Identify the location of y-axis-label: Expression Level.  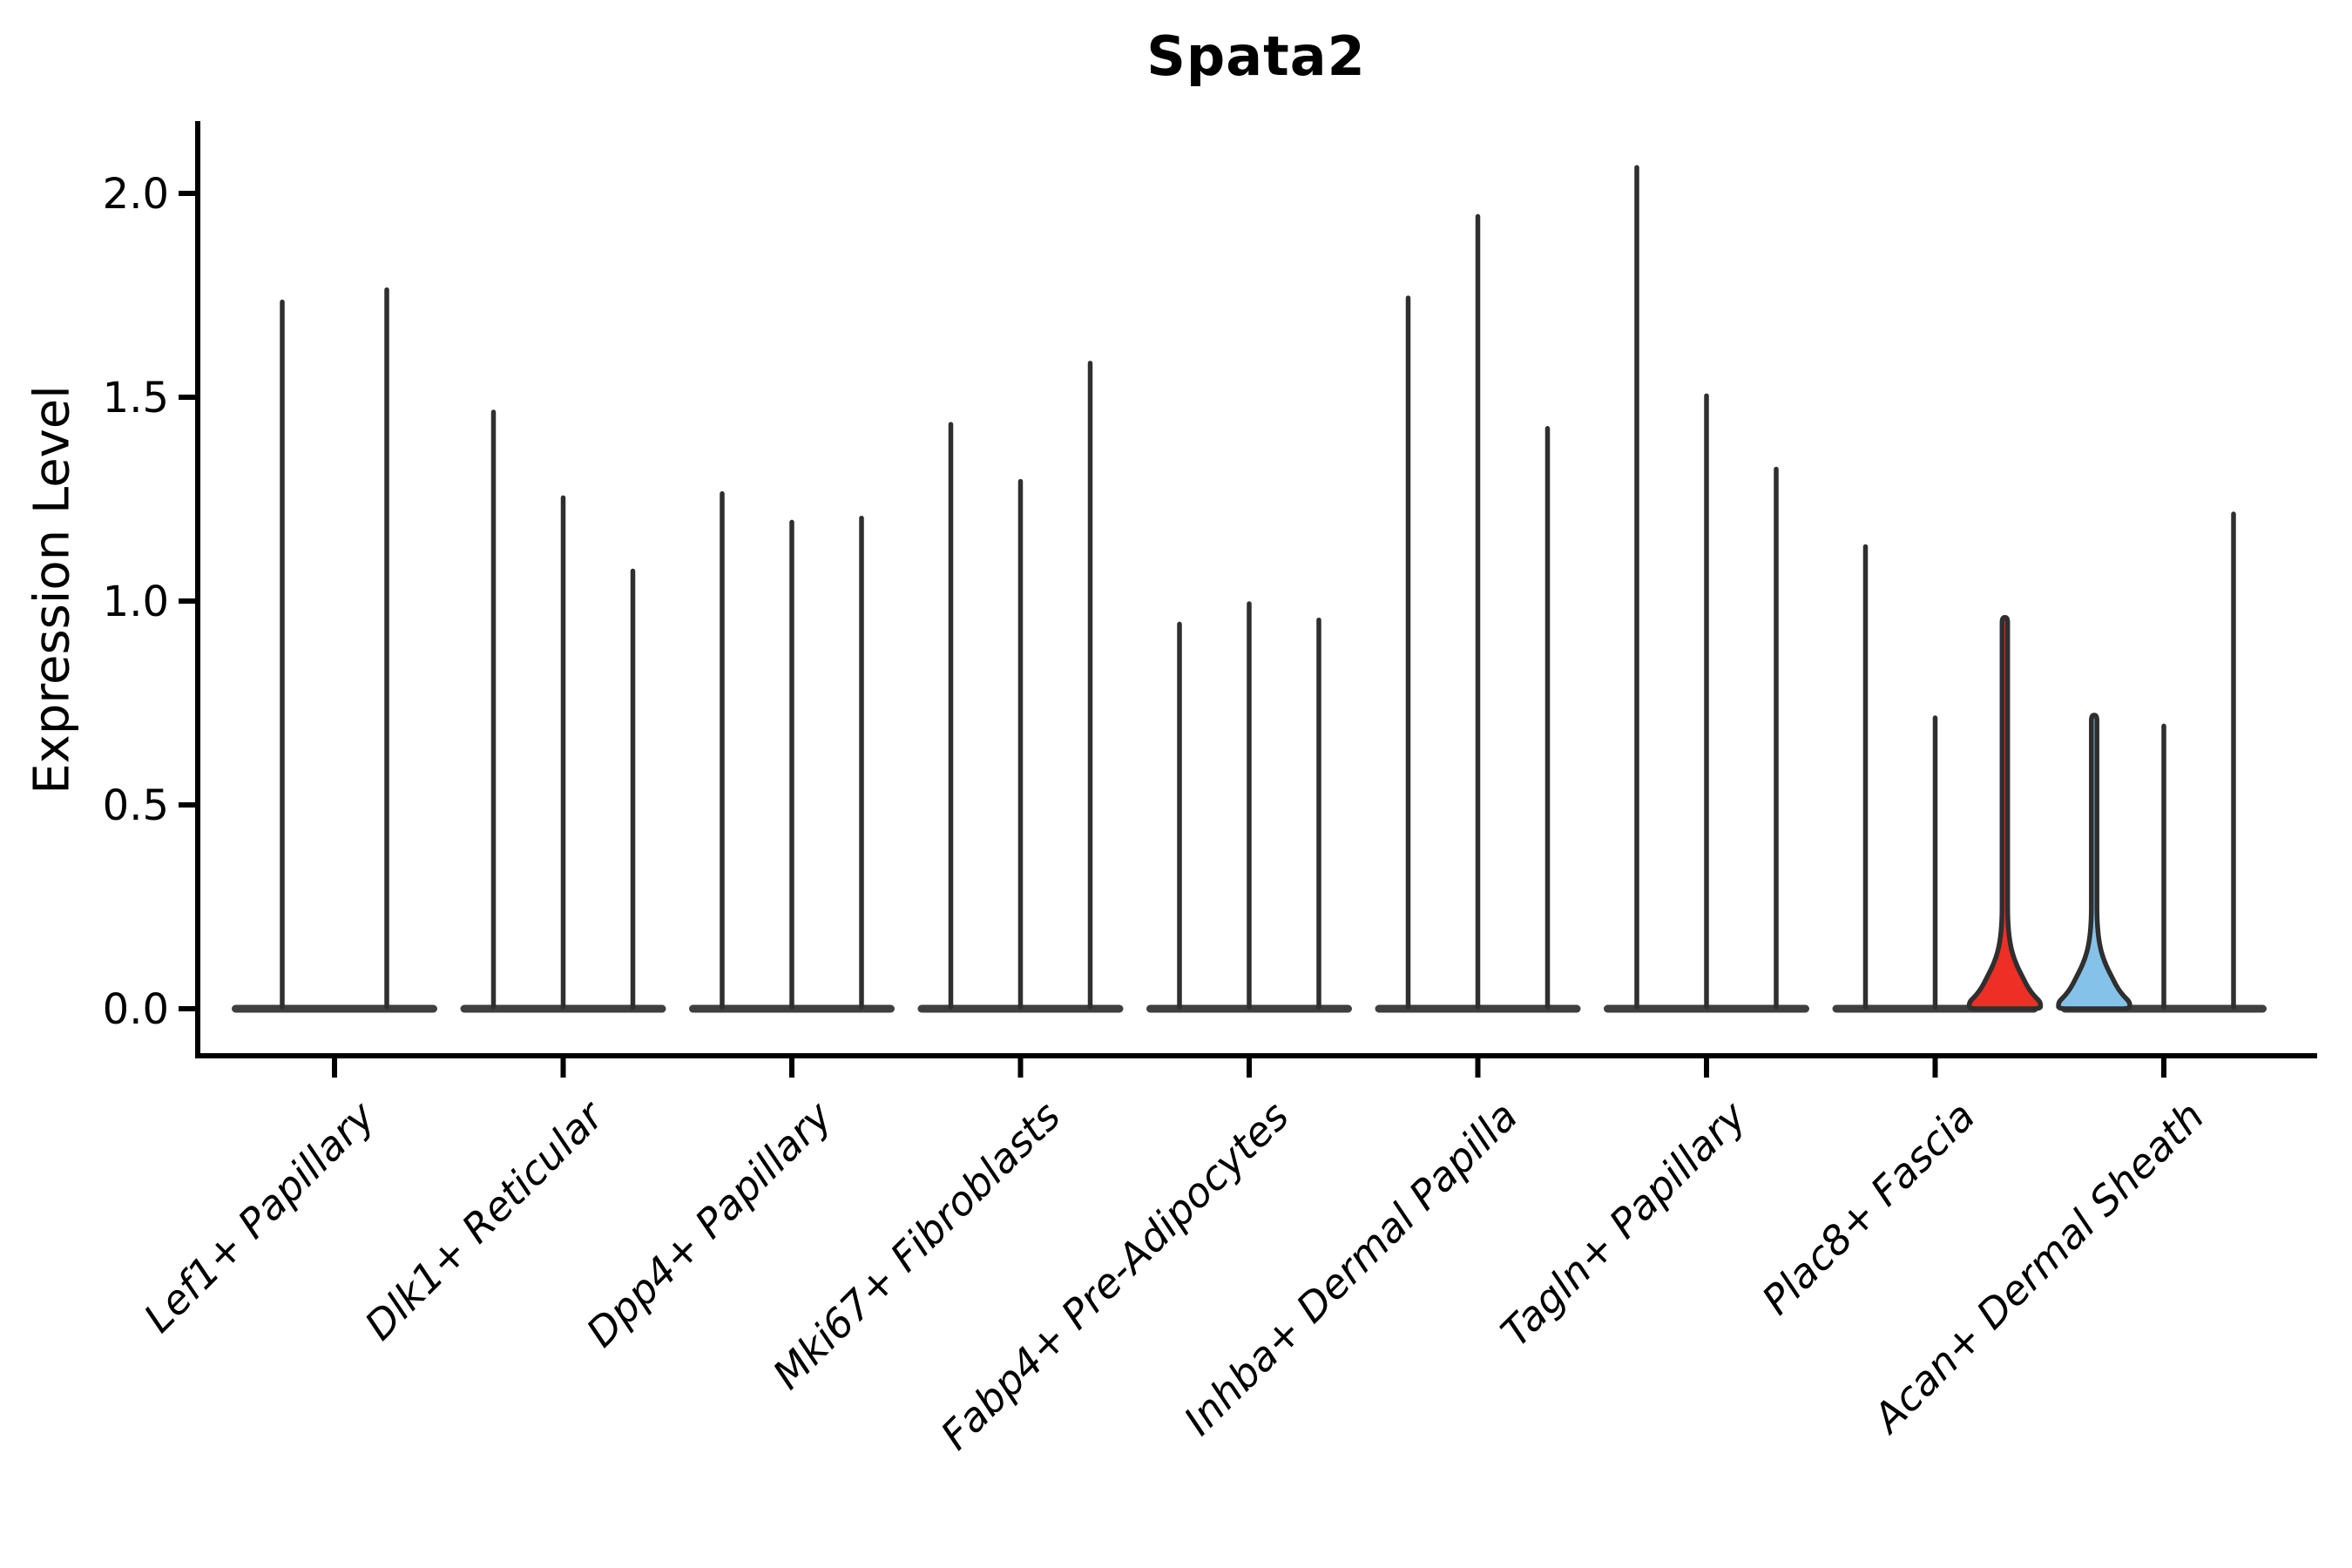
(52, 589).